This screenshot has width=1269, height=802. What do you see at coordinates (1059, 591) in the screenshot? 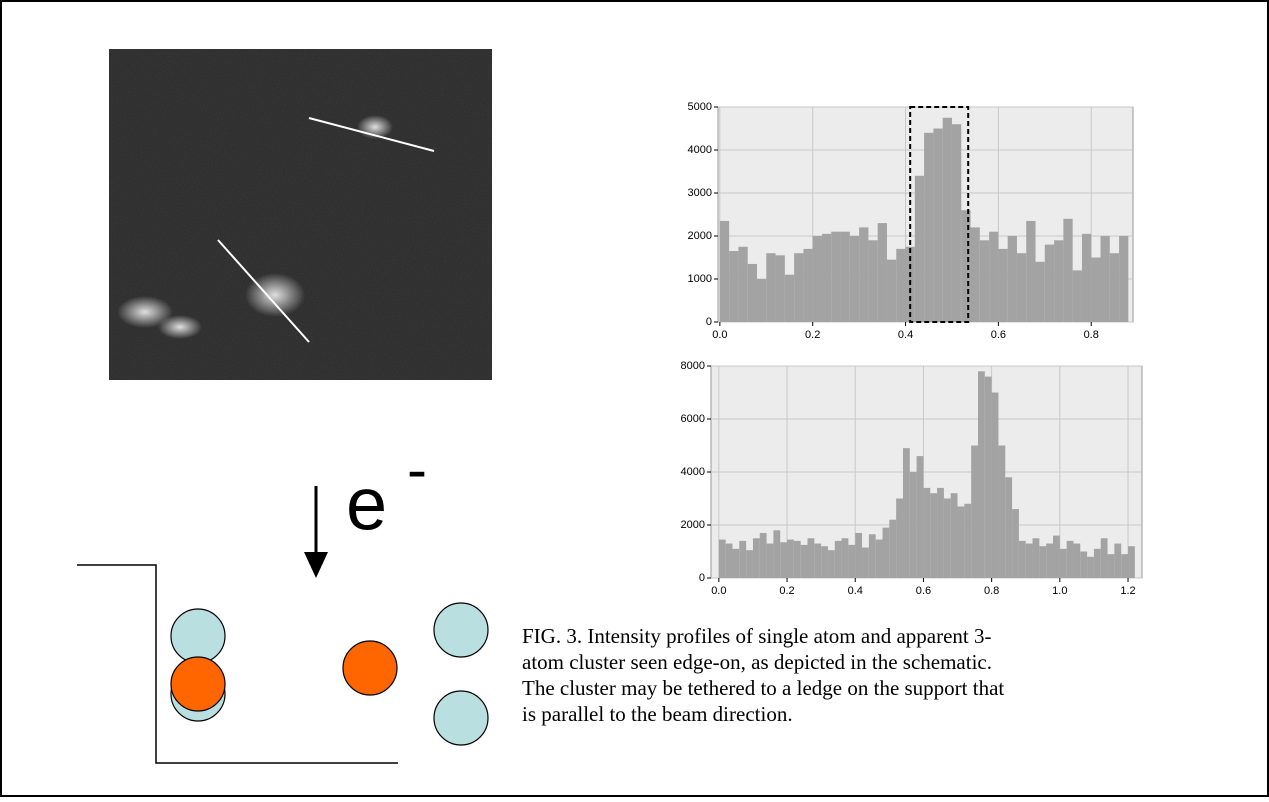
I see `x-tick-label: 1.0` at bounding box center [1059, 591].